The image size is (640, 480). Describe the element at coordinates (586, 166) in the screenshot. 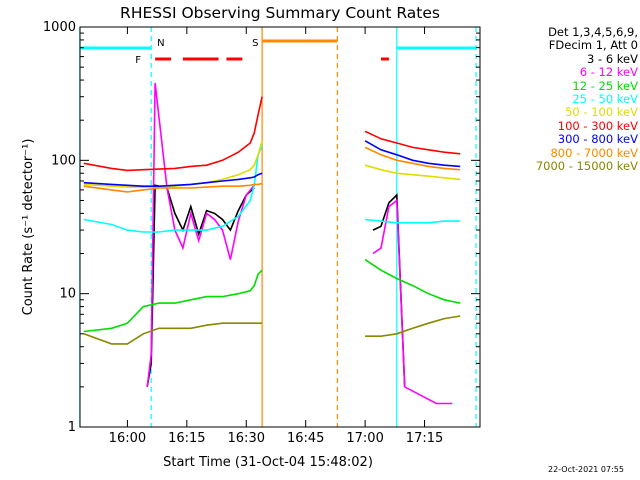

I see `legend-item-8: 7000 - 15000 keV` at that location.